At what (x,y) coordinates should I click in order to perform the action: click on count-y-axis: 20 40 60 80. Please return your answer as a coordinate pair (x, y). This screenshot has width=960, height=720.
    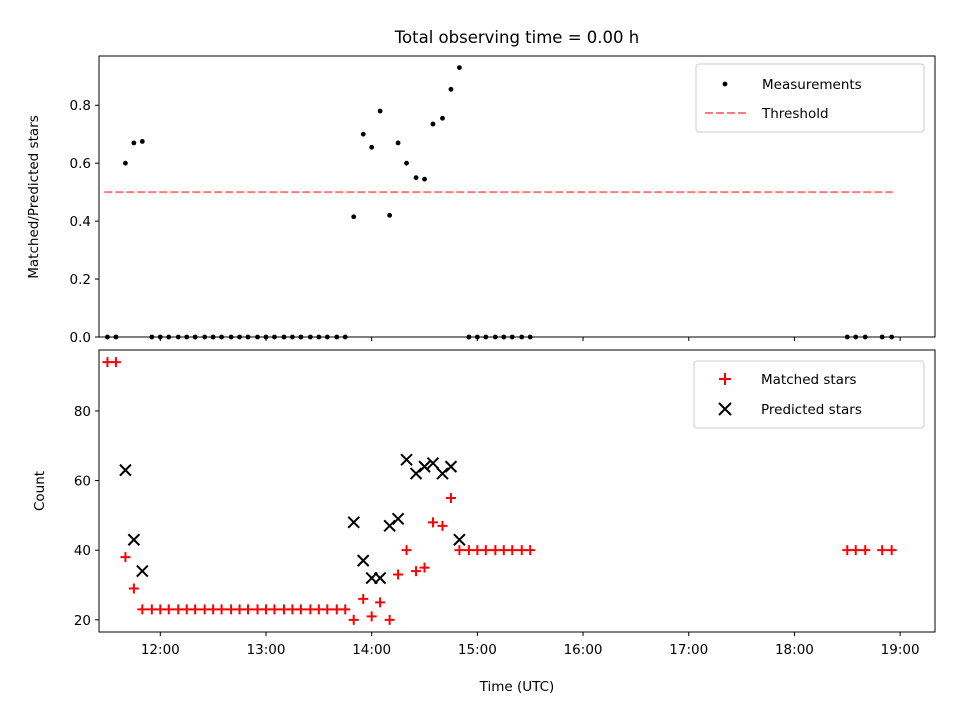
    Looking at the image, I should click on (86, 516).